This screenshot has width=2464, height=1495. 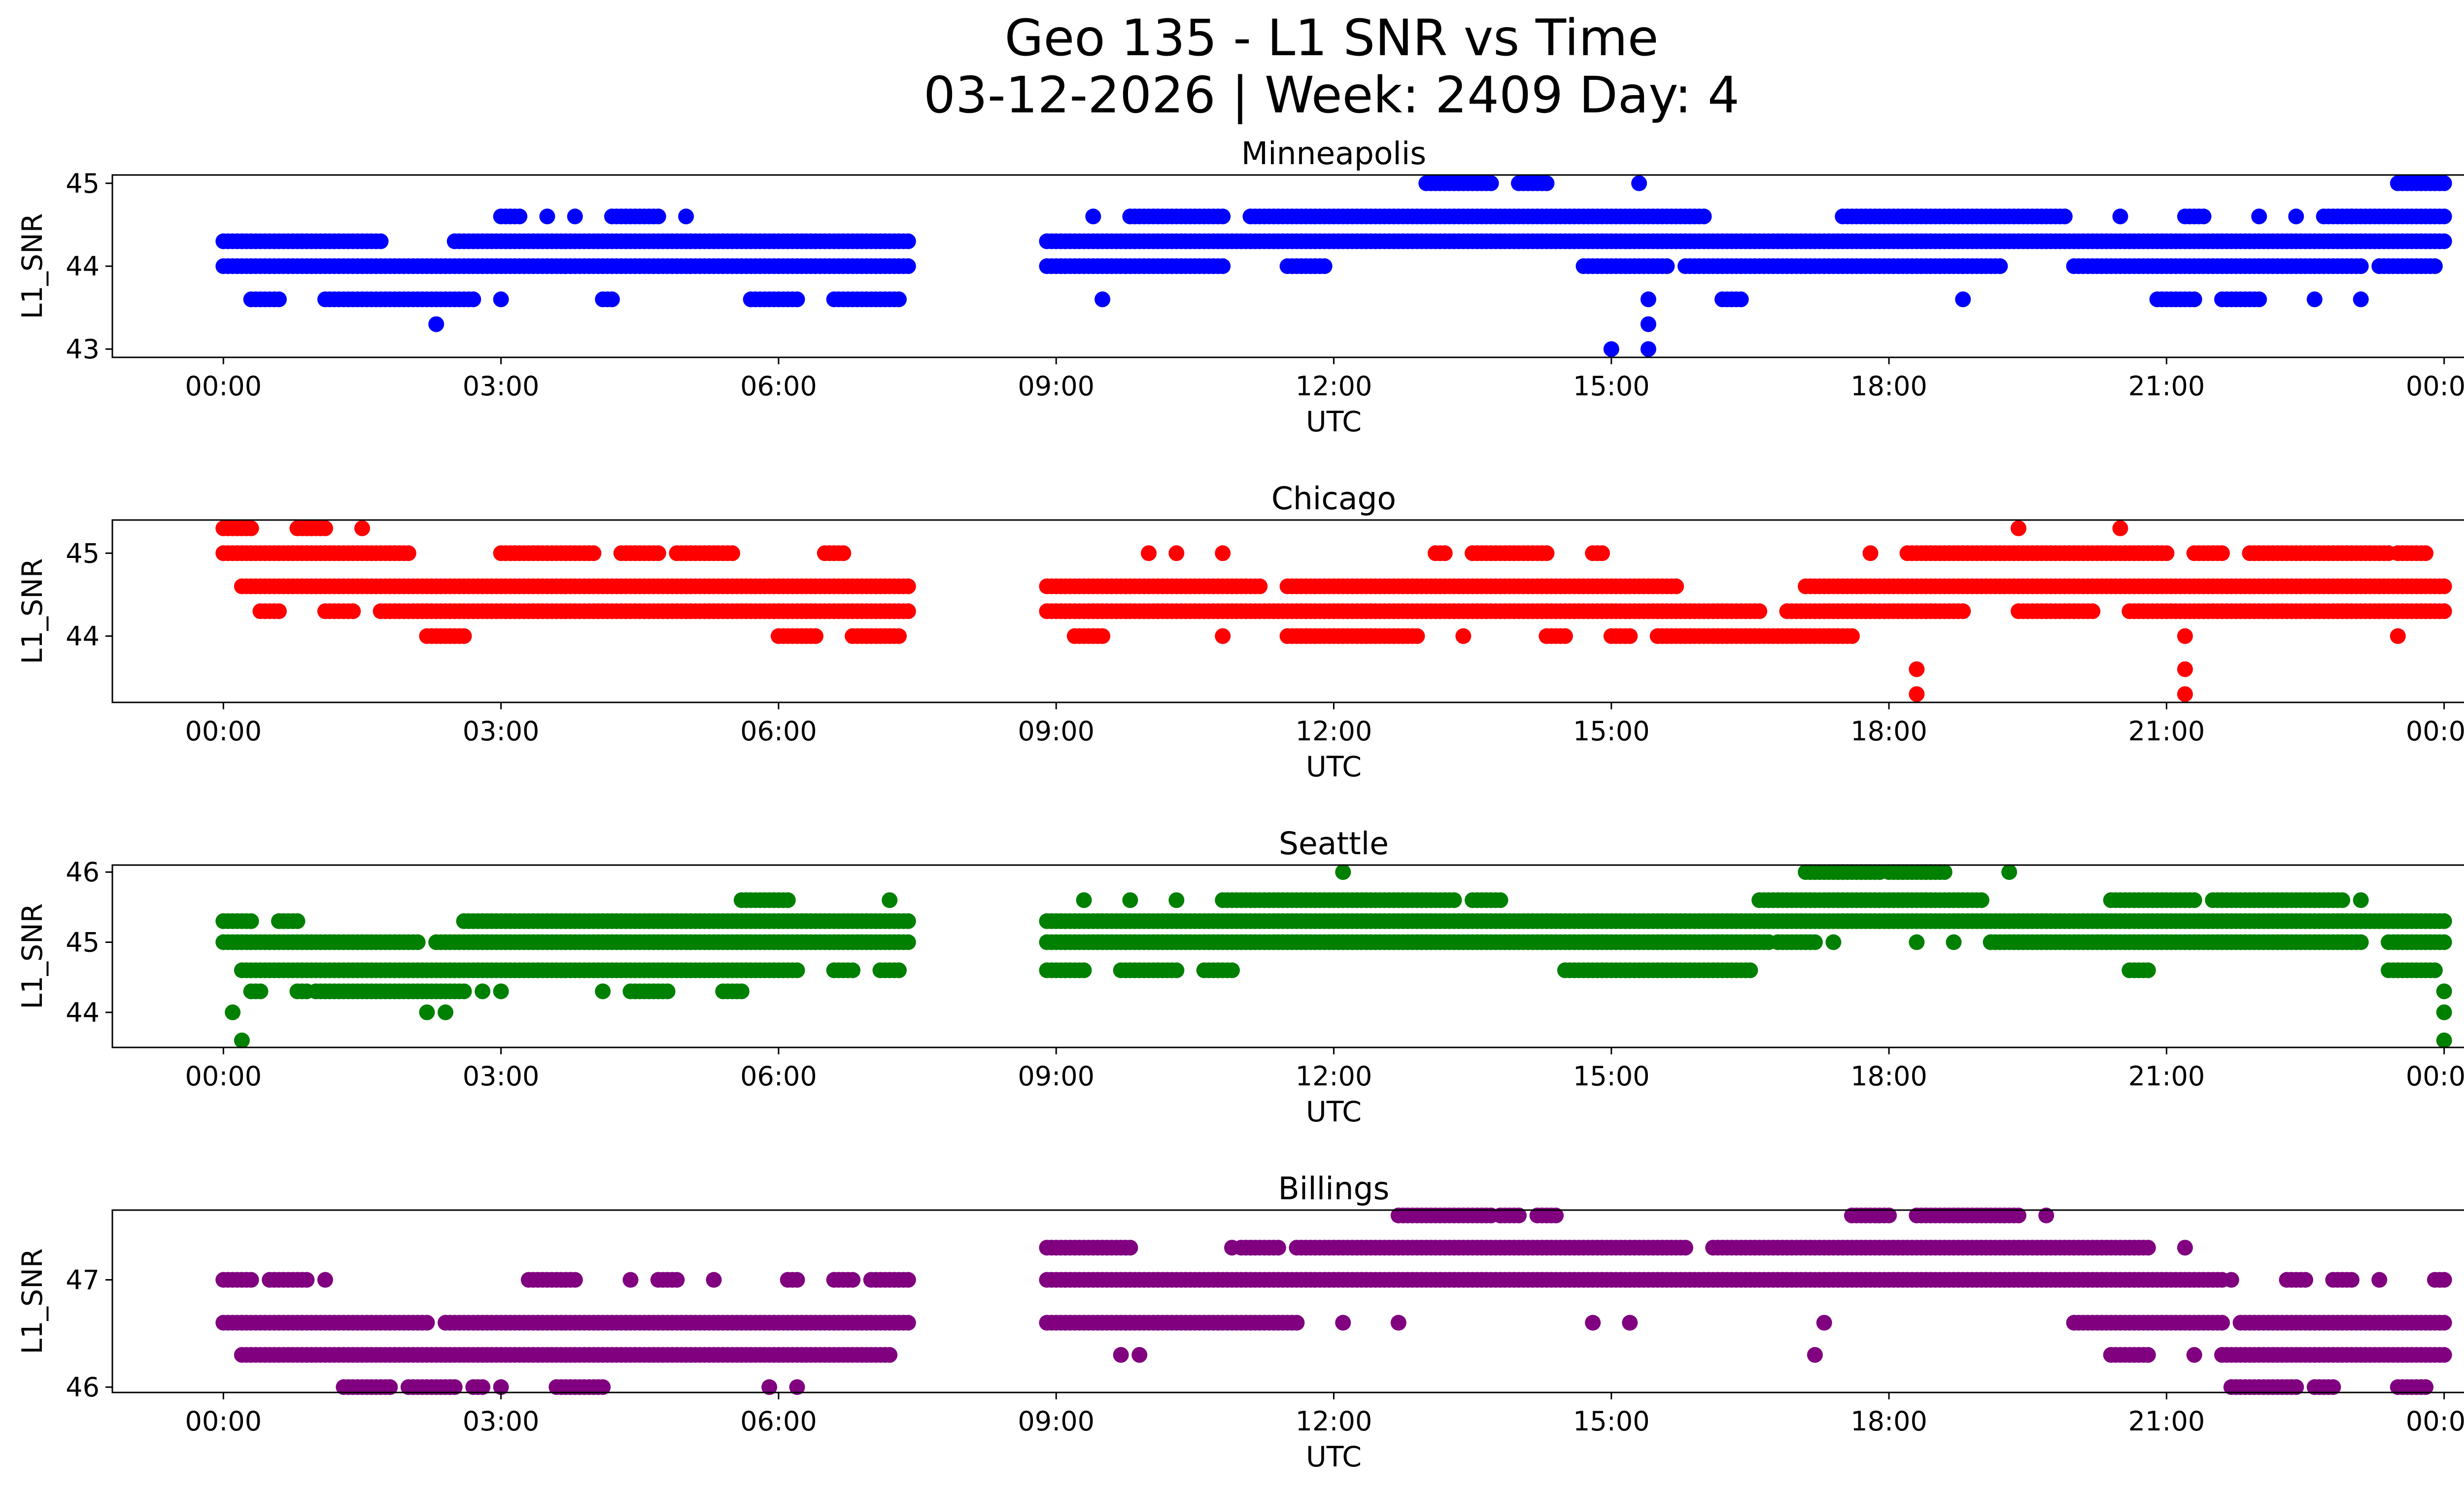 I want to click on x-tick-label: 21:00, so click(x=2166, y=1076).